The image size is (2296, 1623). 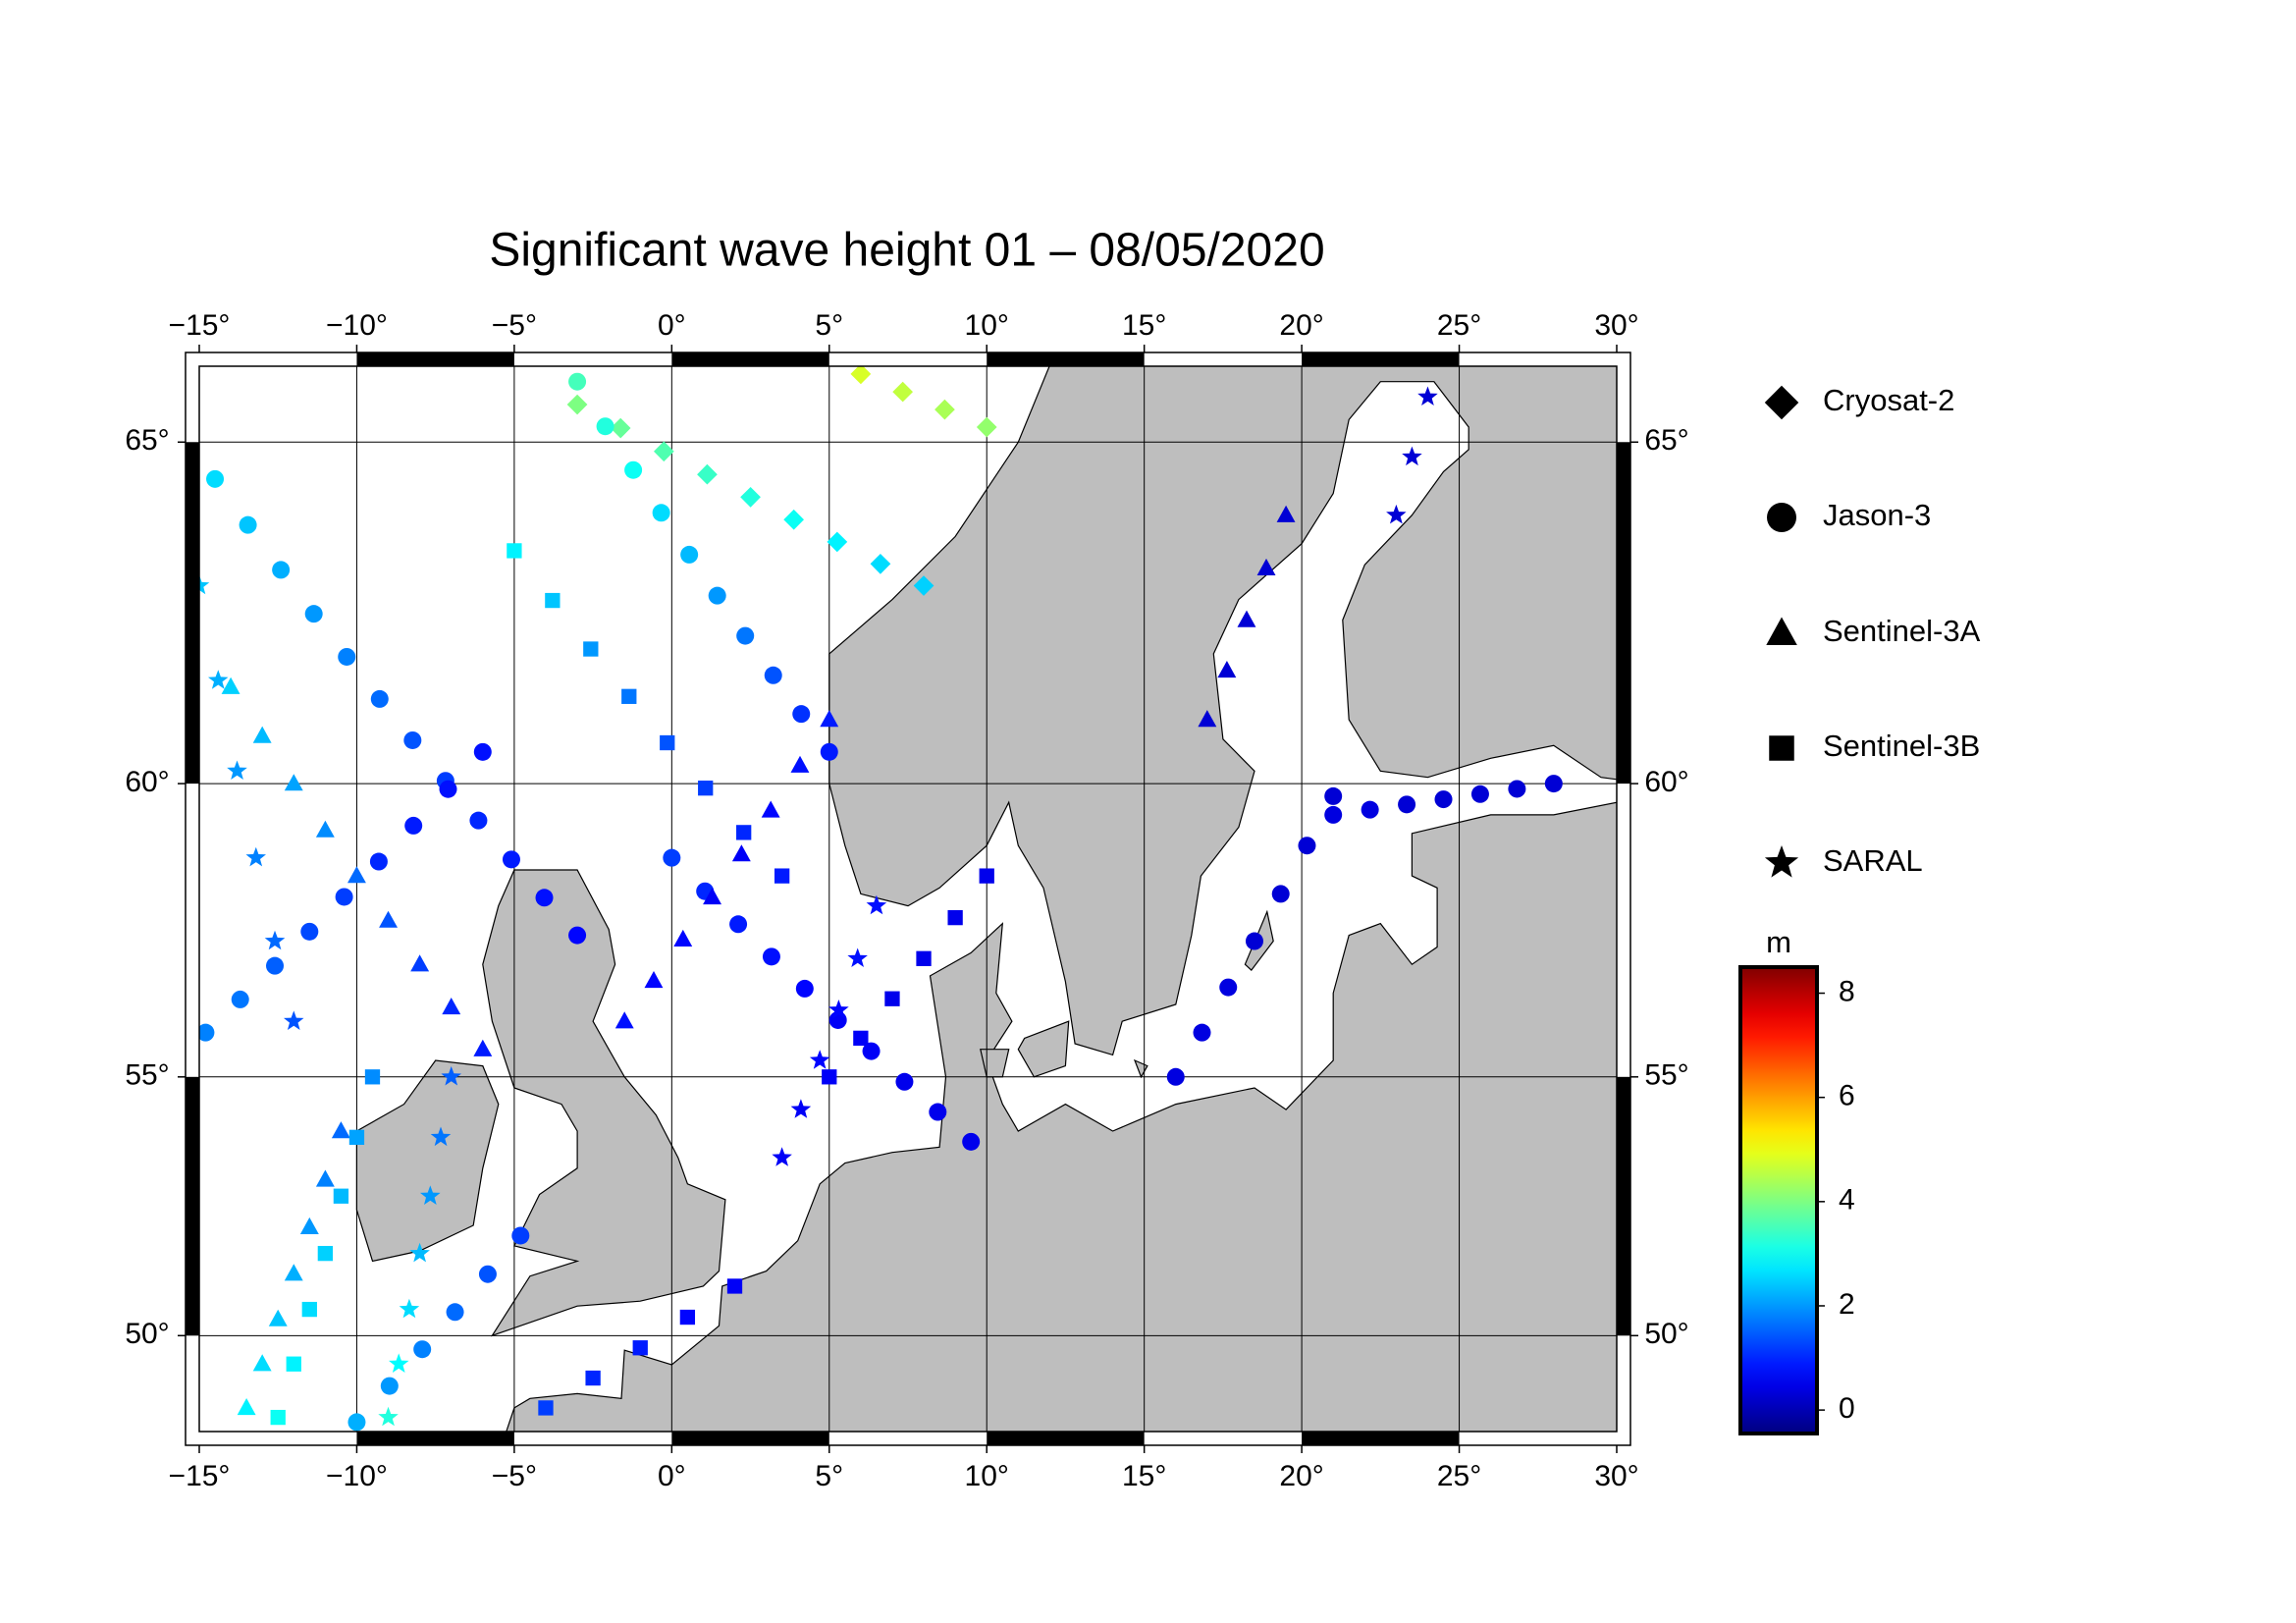 I want to click on colorbar-tick-label: 2, so click(x=1847, y=1304).